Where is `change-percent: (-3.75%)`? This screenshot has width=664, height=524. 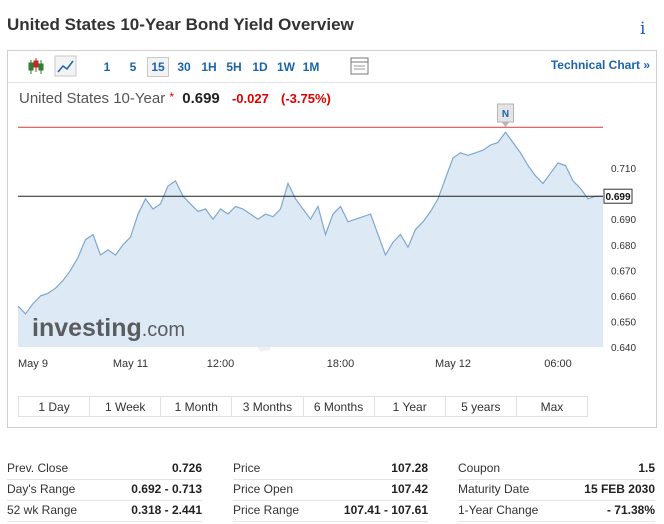
change-percent: (-3.75%) is located at coordinates (306, 98).